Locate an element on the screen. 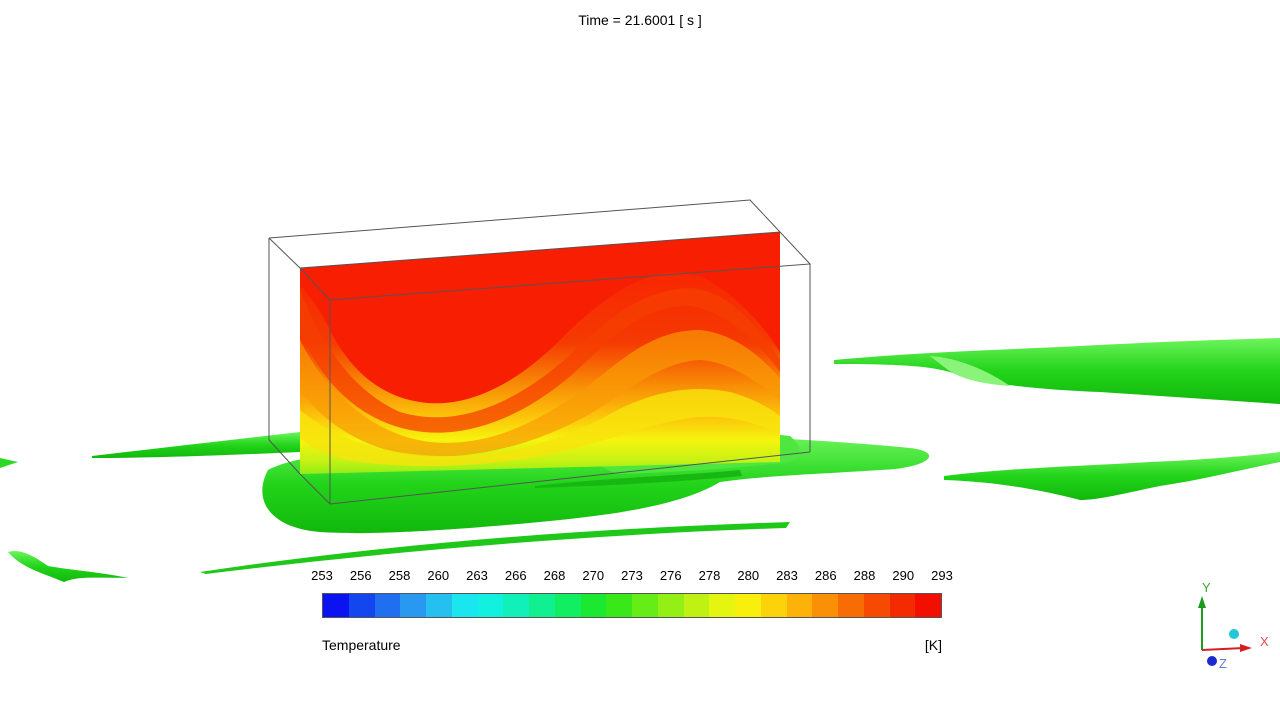 This screenshot has width=1280, height=720. legend-tick-label: 260 is located at coordinates (438, 575).